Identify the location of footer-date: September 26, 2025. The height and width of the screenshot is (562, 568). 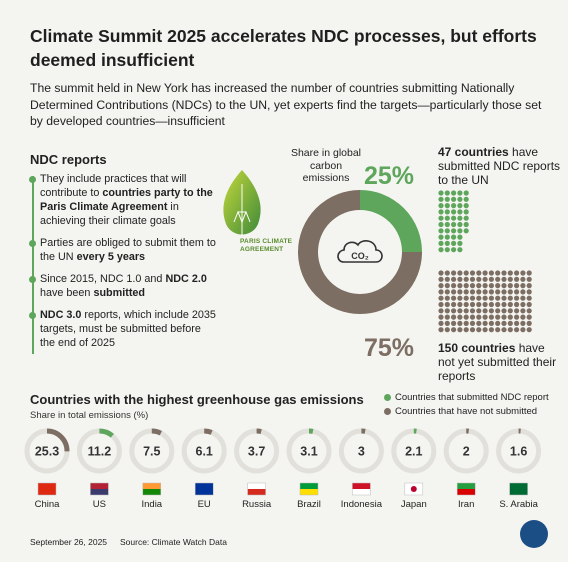
(69, 542).